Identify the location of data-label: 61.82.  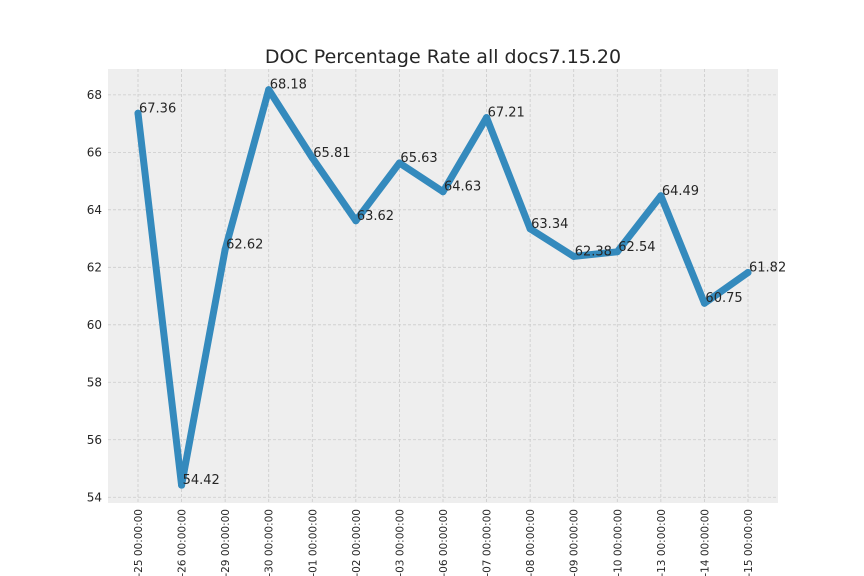
(767, 267).